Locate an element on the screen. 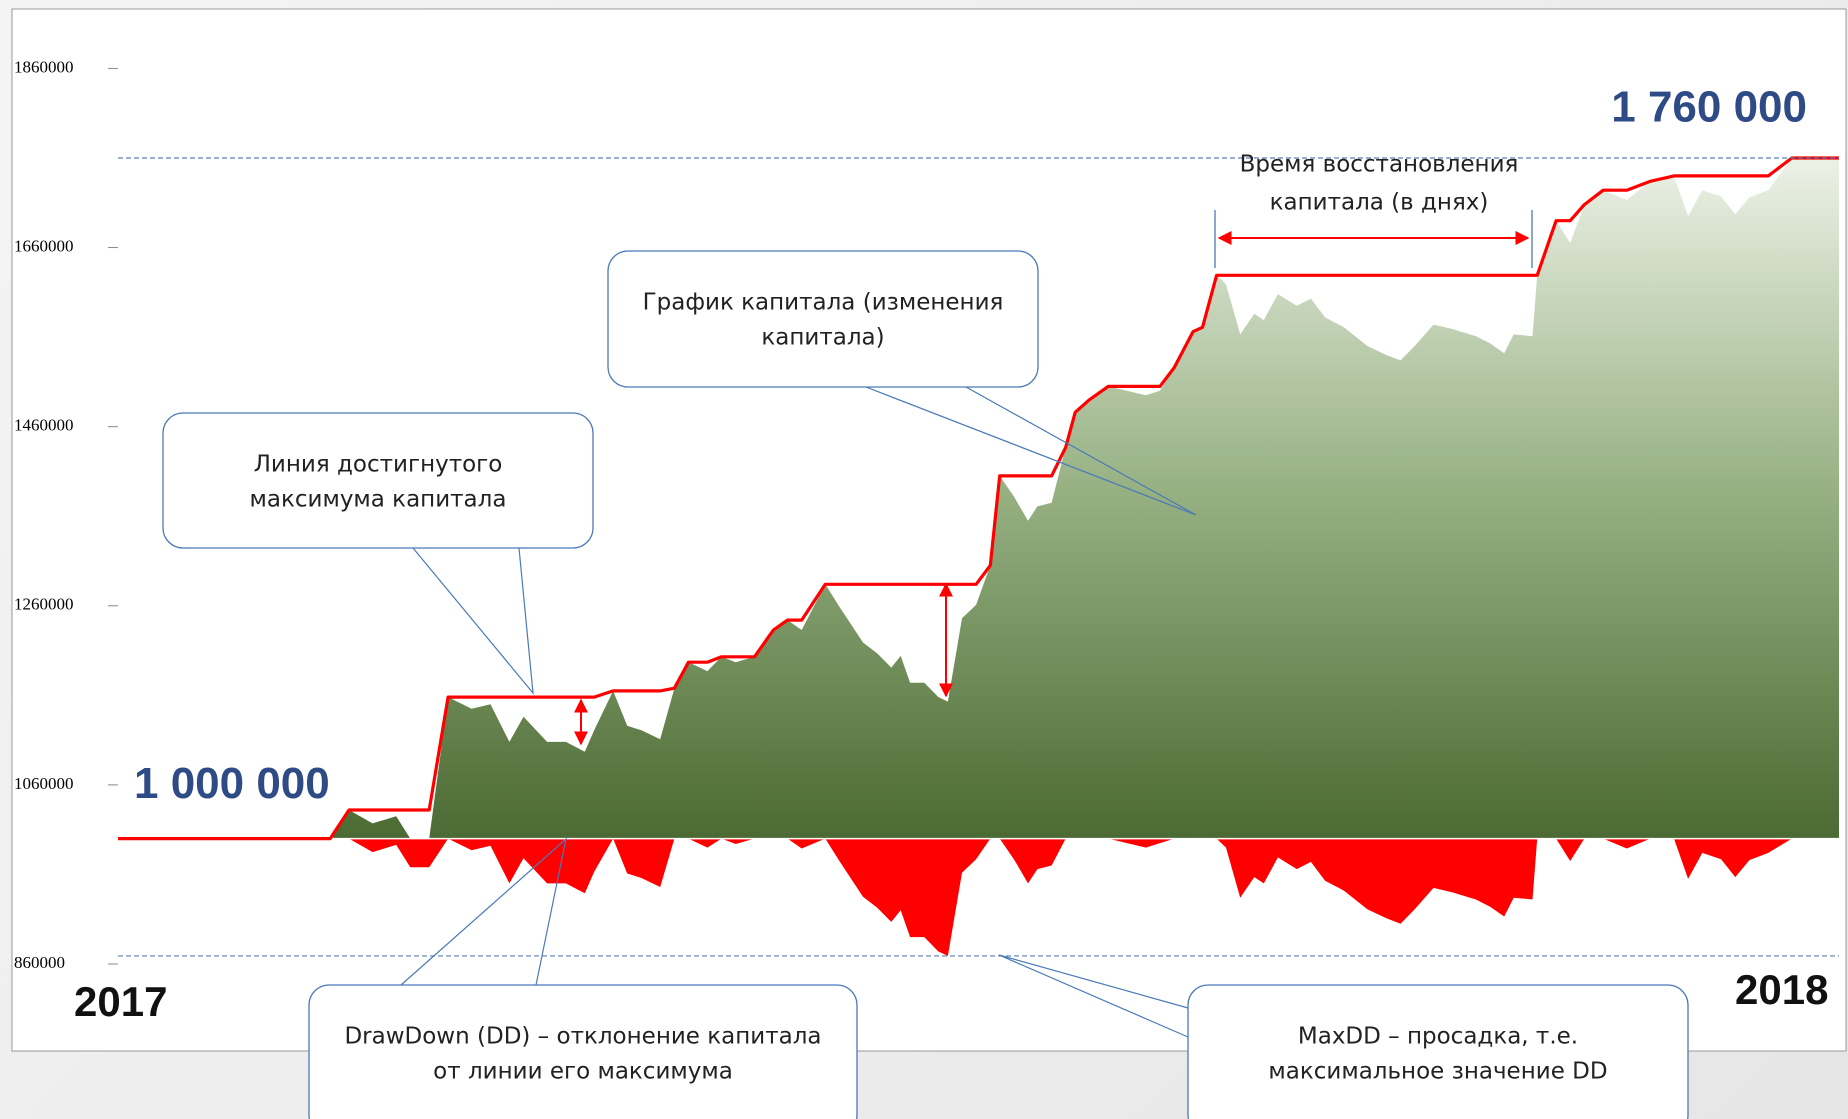 The image size is (1848, 1119). note: График капитала (изменения is located at coordinates (823, 303).